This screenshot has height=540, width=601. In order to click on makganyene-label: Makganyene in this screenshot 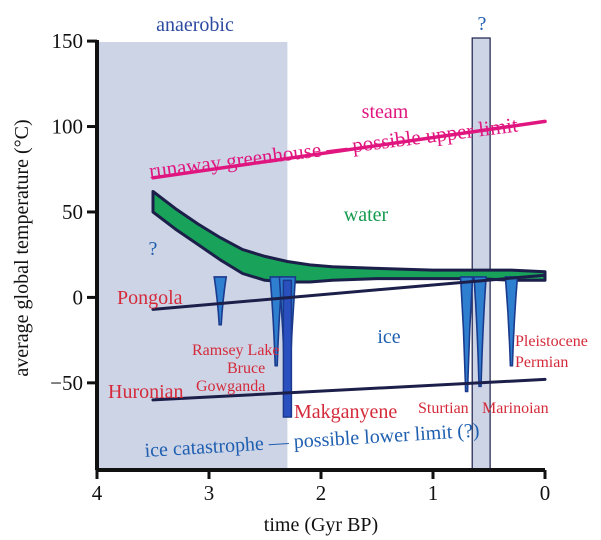, I will do `click(345, 412)`.